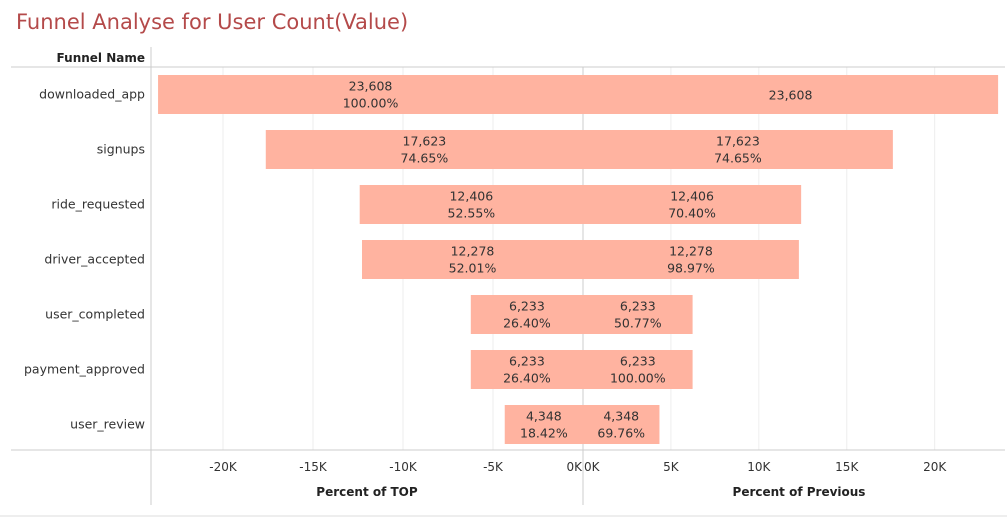 The height and width of the screenshot is (519, 1007). What do you see at coordinates (691, 268) in the screenshot?
I see `bar-percent-label: 98.97%` at bounding box center [691, 268].